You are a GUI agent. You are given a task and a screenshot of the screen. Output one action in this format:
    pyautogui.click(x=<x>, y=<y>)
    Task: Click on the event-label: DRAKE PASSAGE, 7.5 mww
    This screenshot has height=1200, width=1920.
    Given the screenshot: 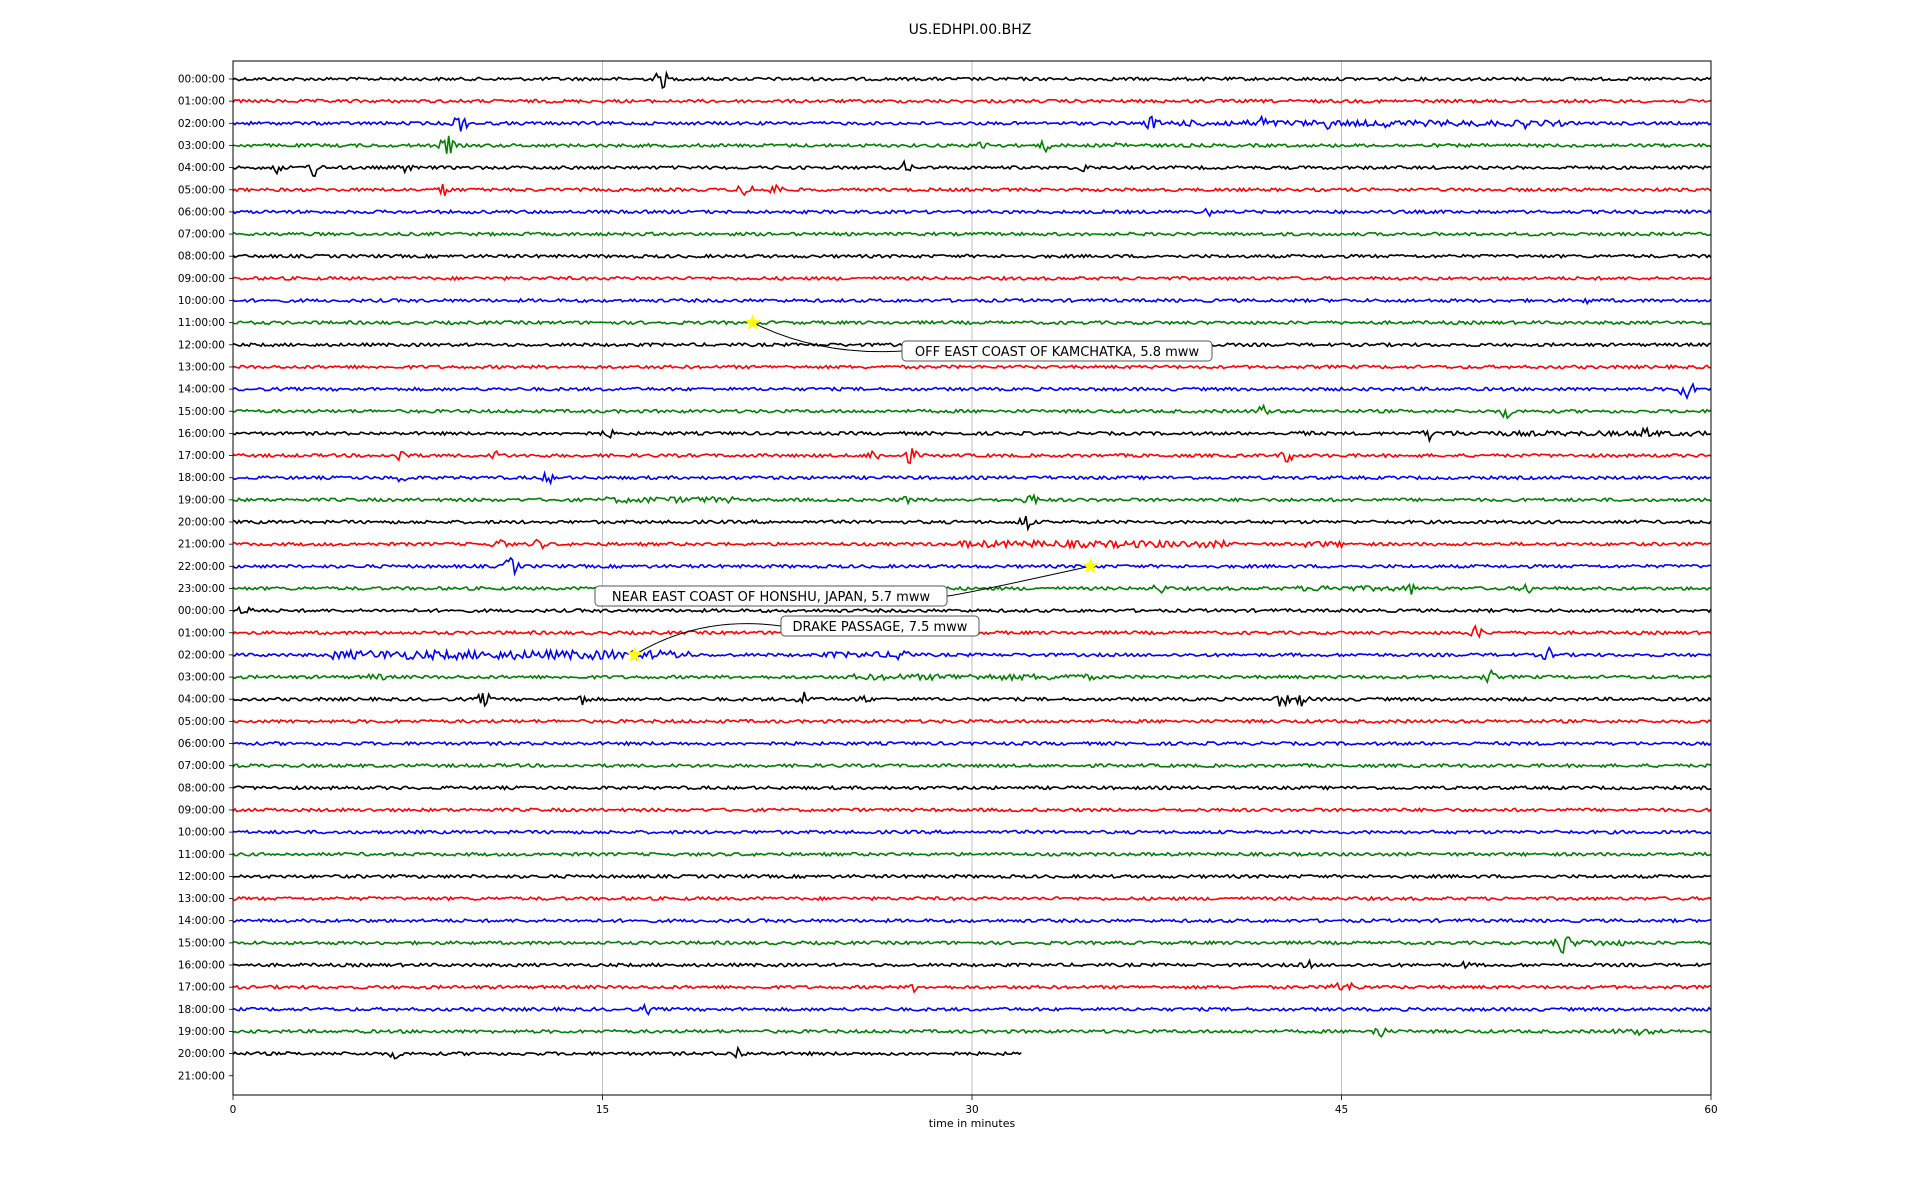 What is the action you would take?
    pyautogui.click(x=880, y=627)
    